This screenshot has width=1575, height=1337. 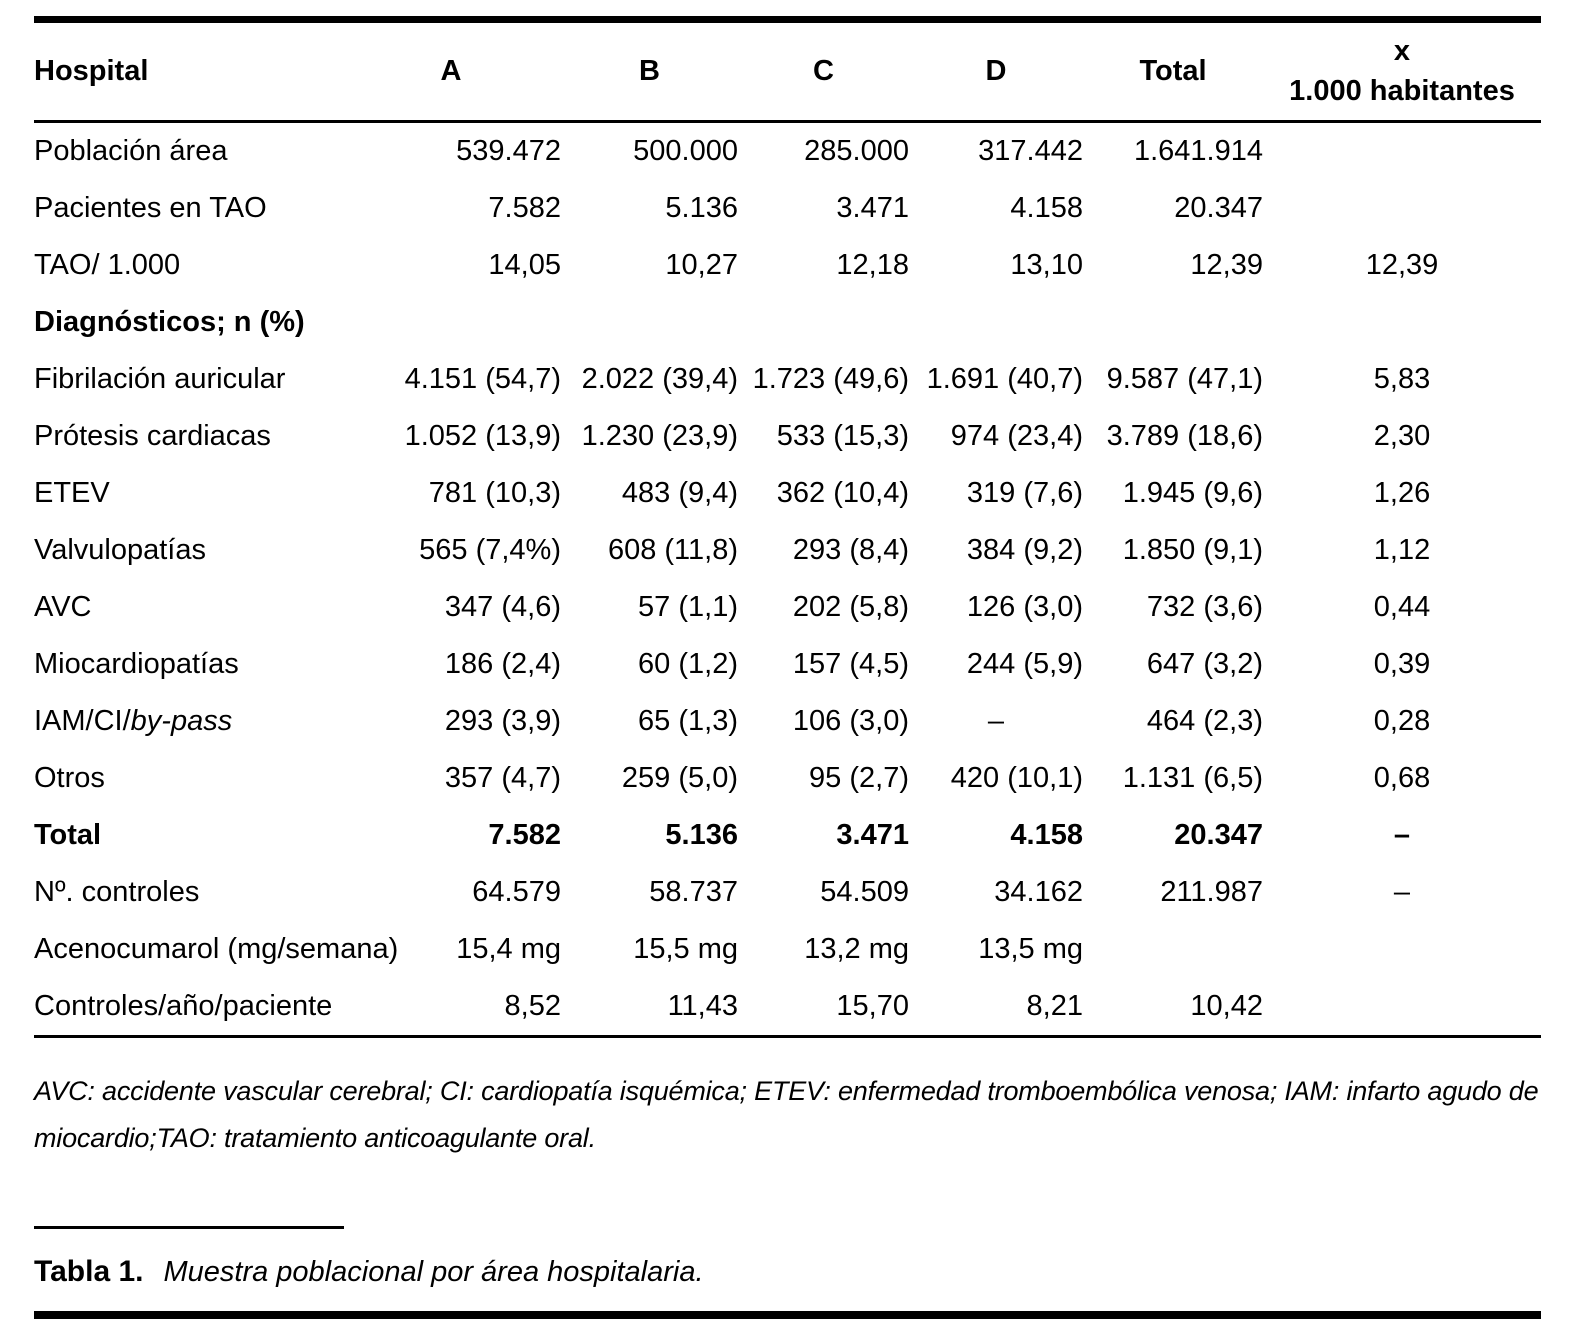 I want to click on row-label: Población área, so click(x=131, y=150).